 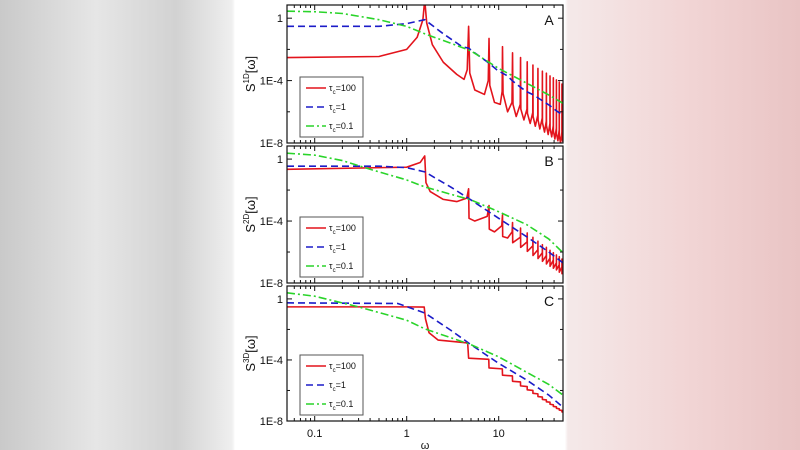 What do you see at coordinates (499, 434) in the screenshot?
I see `x-tick-label: 10` at bounding box center [499, 434].